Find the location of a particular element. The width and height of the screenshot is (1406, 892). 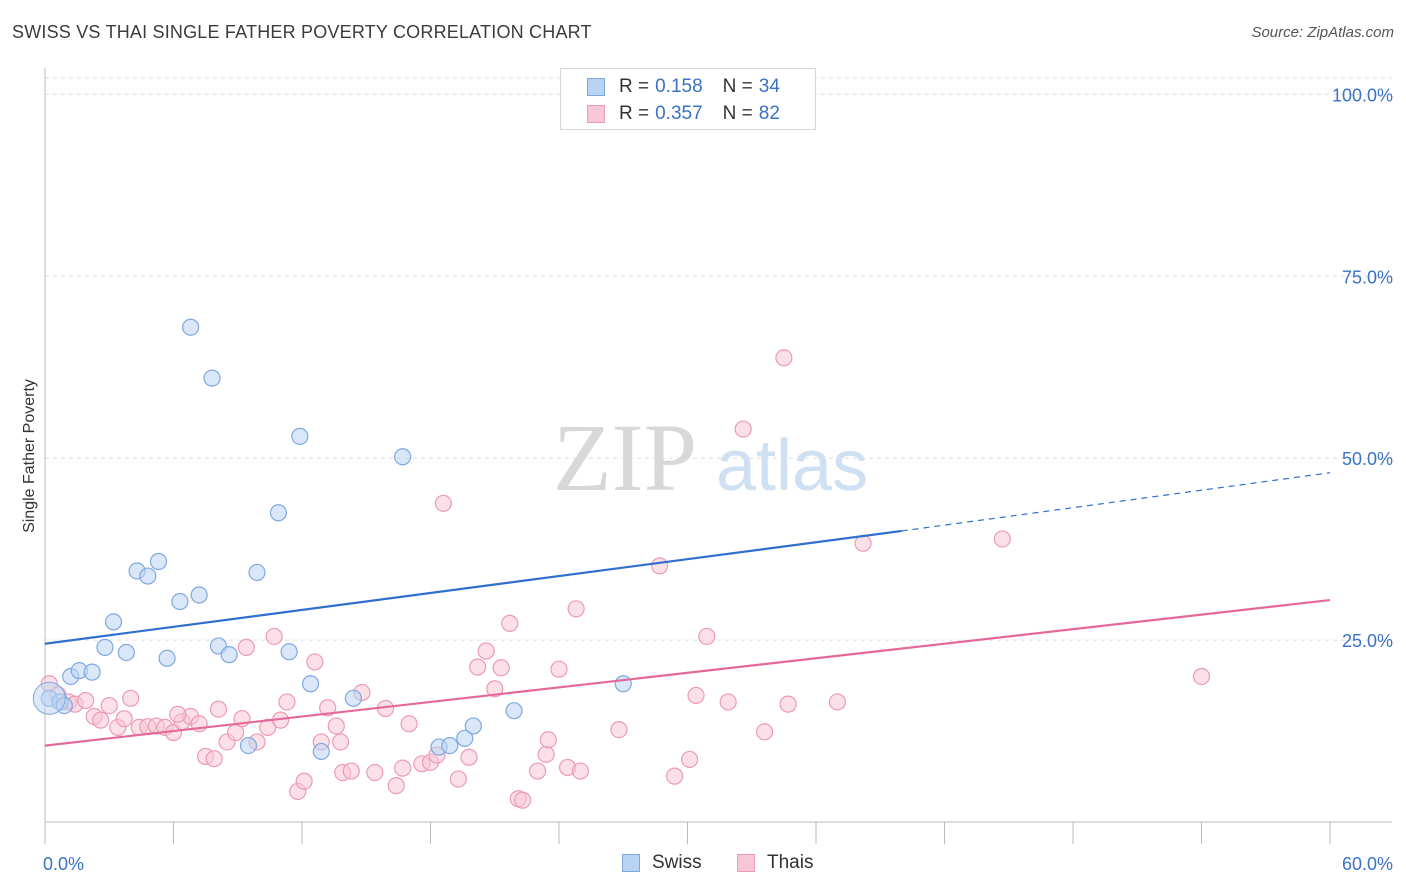

swiss-trend-extension is located at coordinates (1116, 502).